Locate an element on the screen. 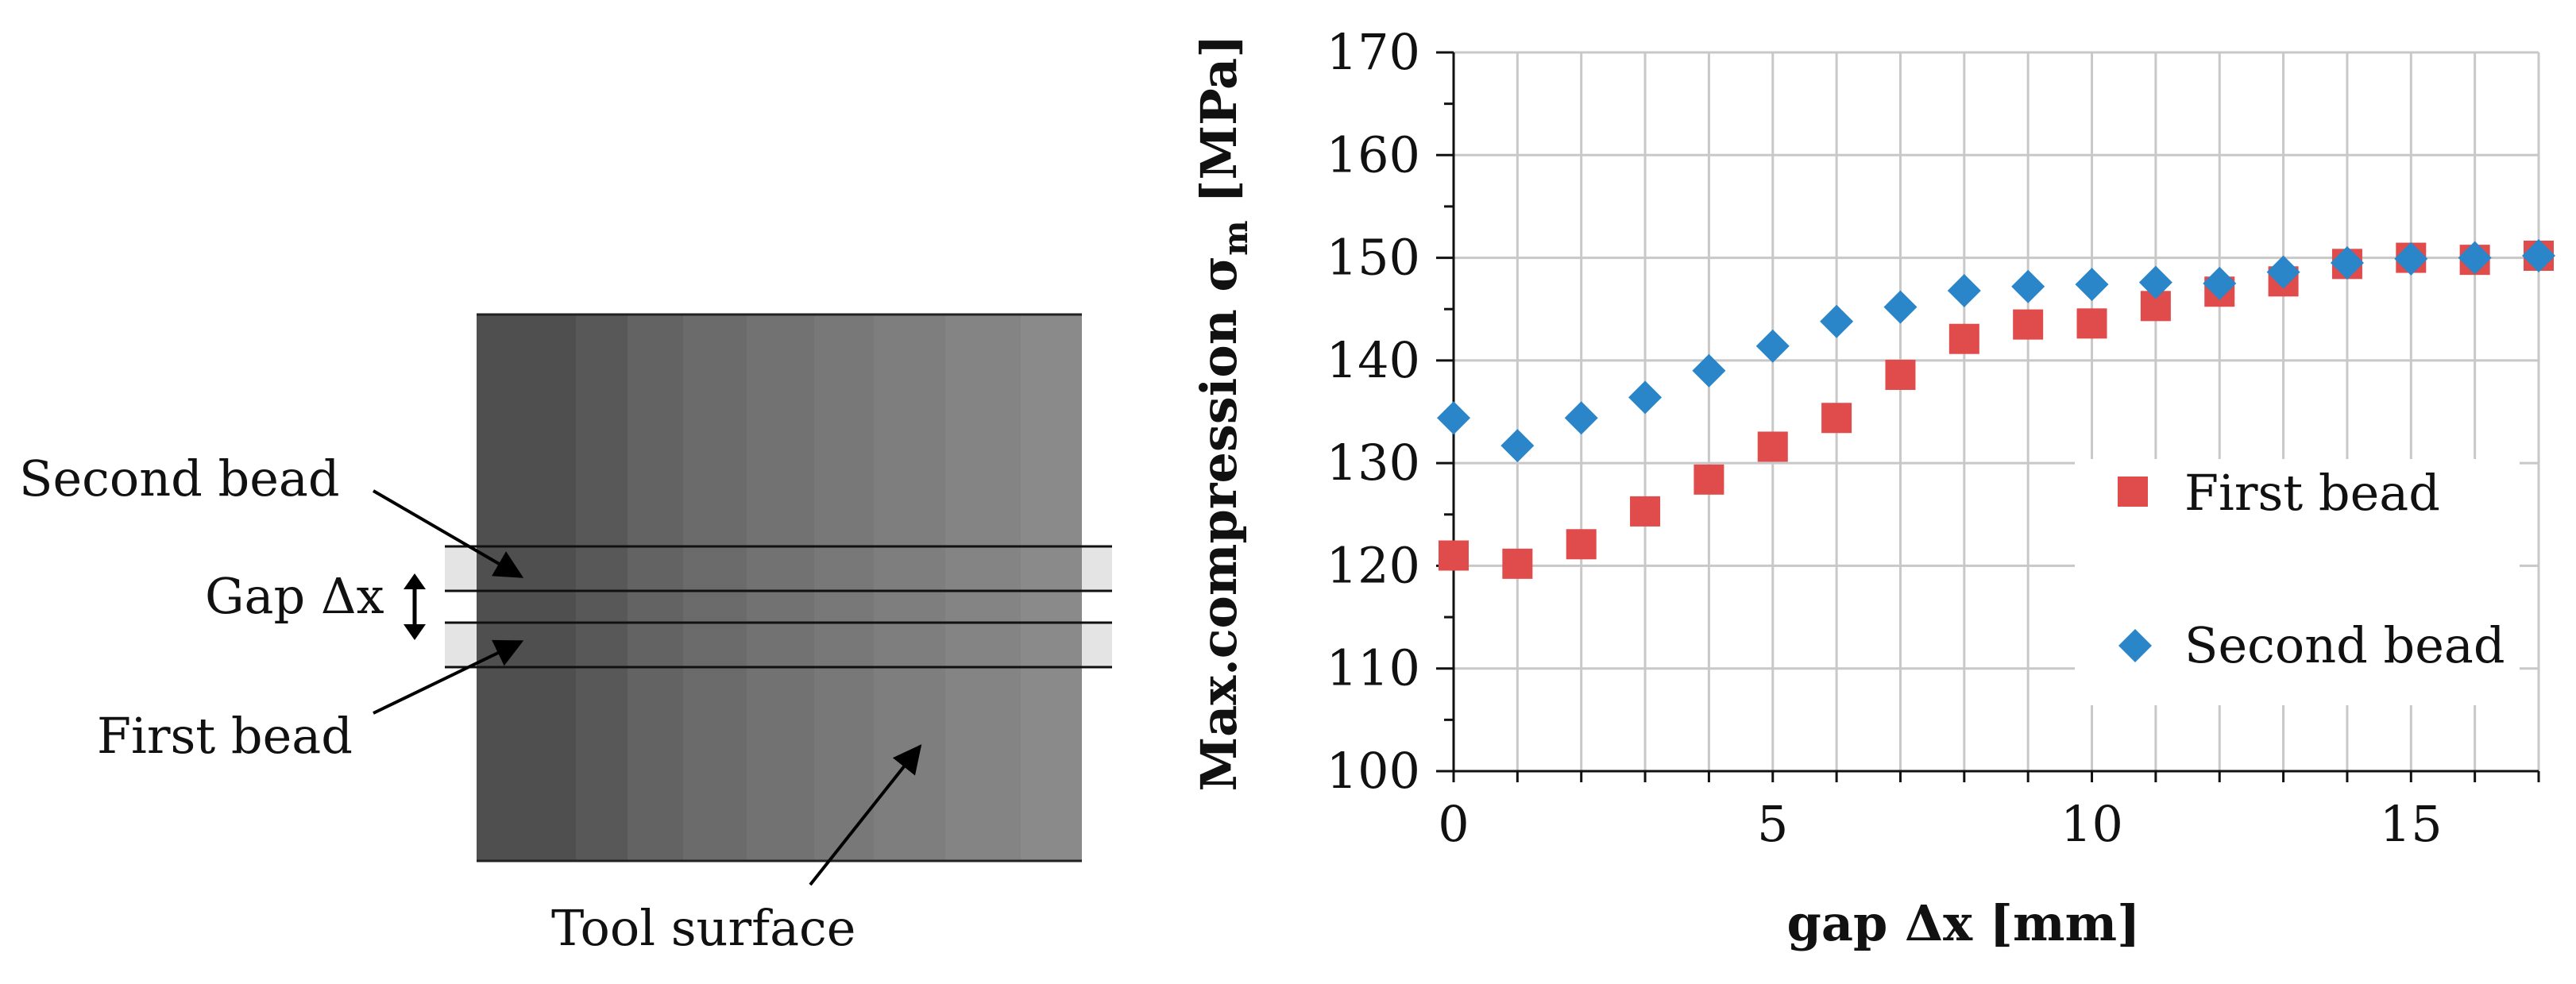 The height and width of the screenshot is (984, 2576). tool-surface-block is located at coordinates (779, 587).